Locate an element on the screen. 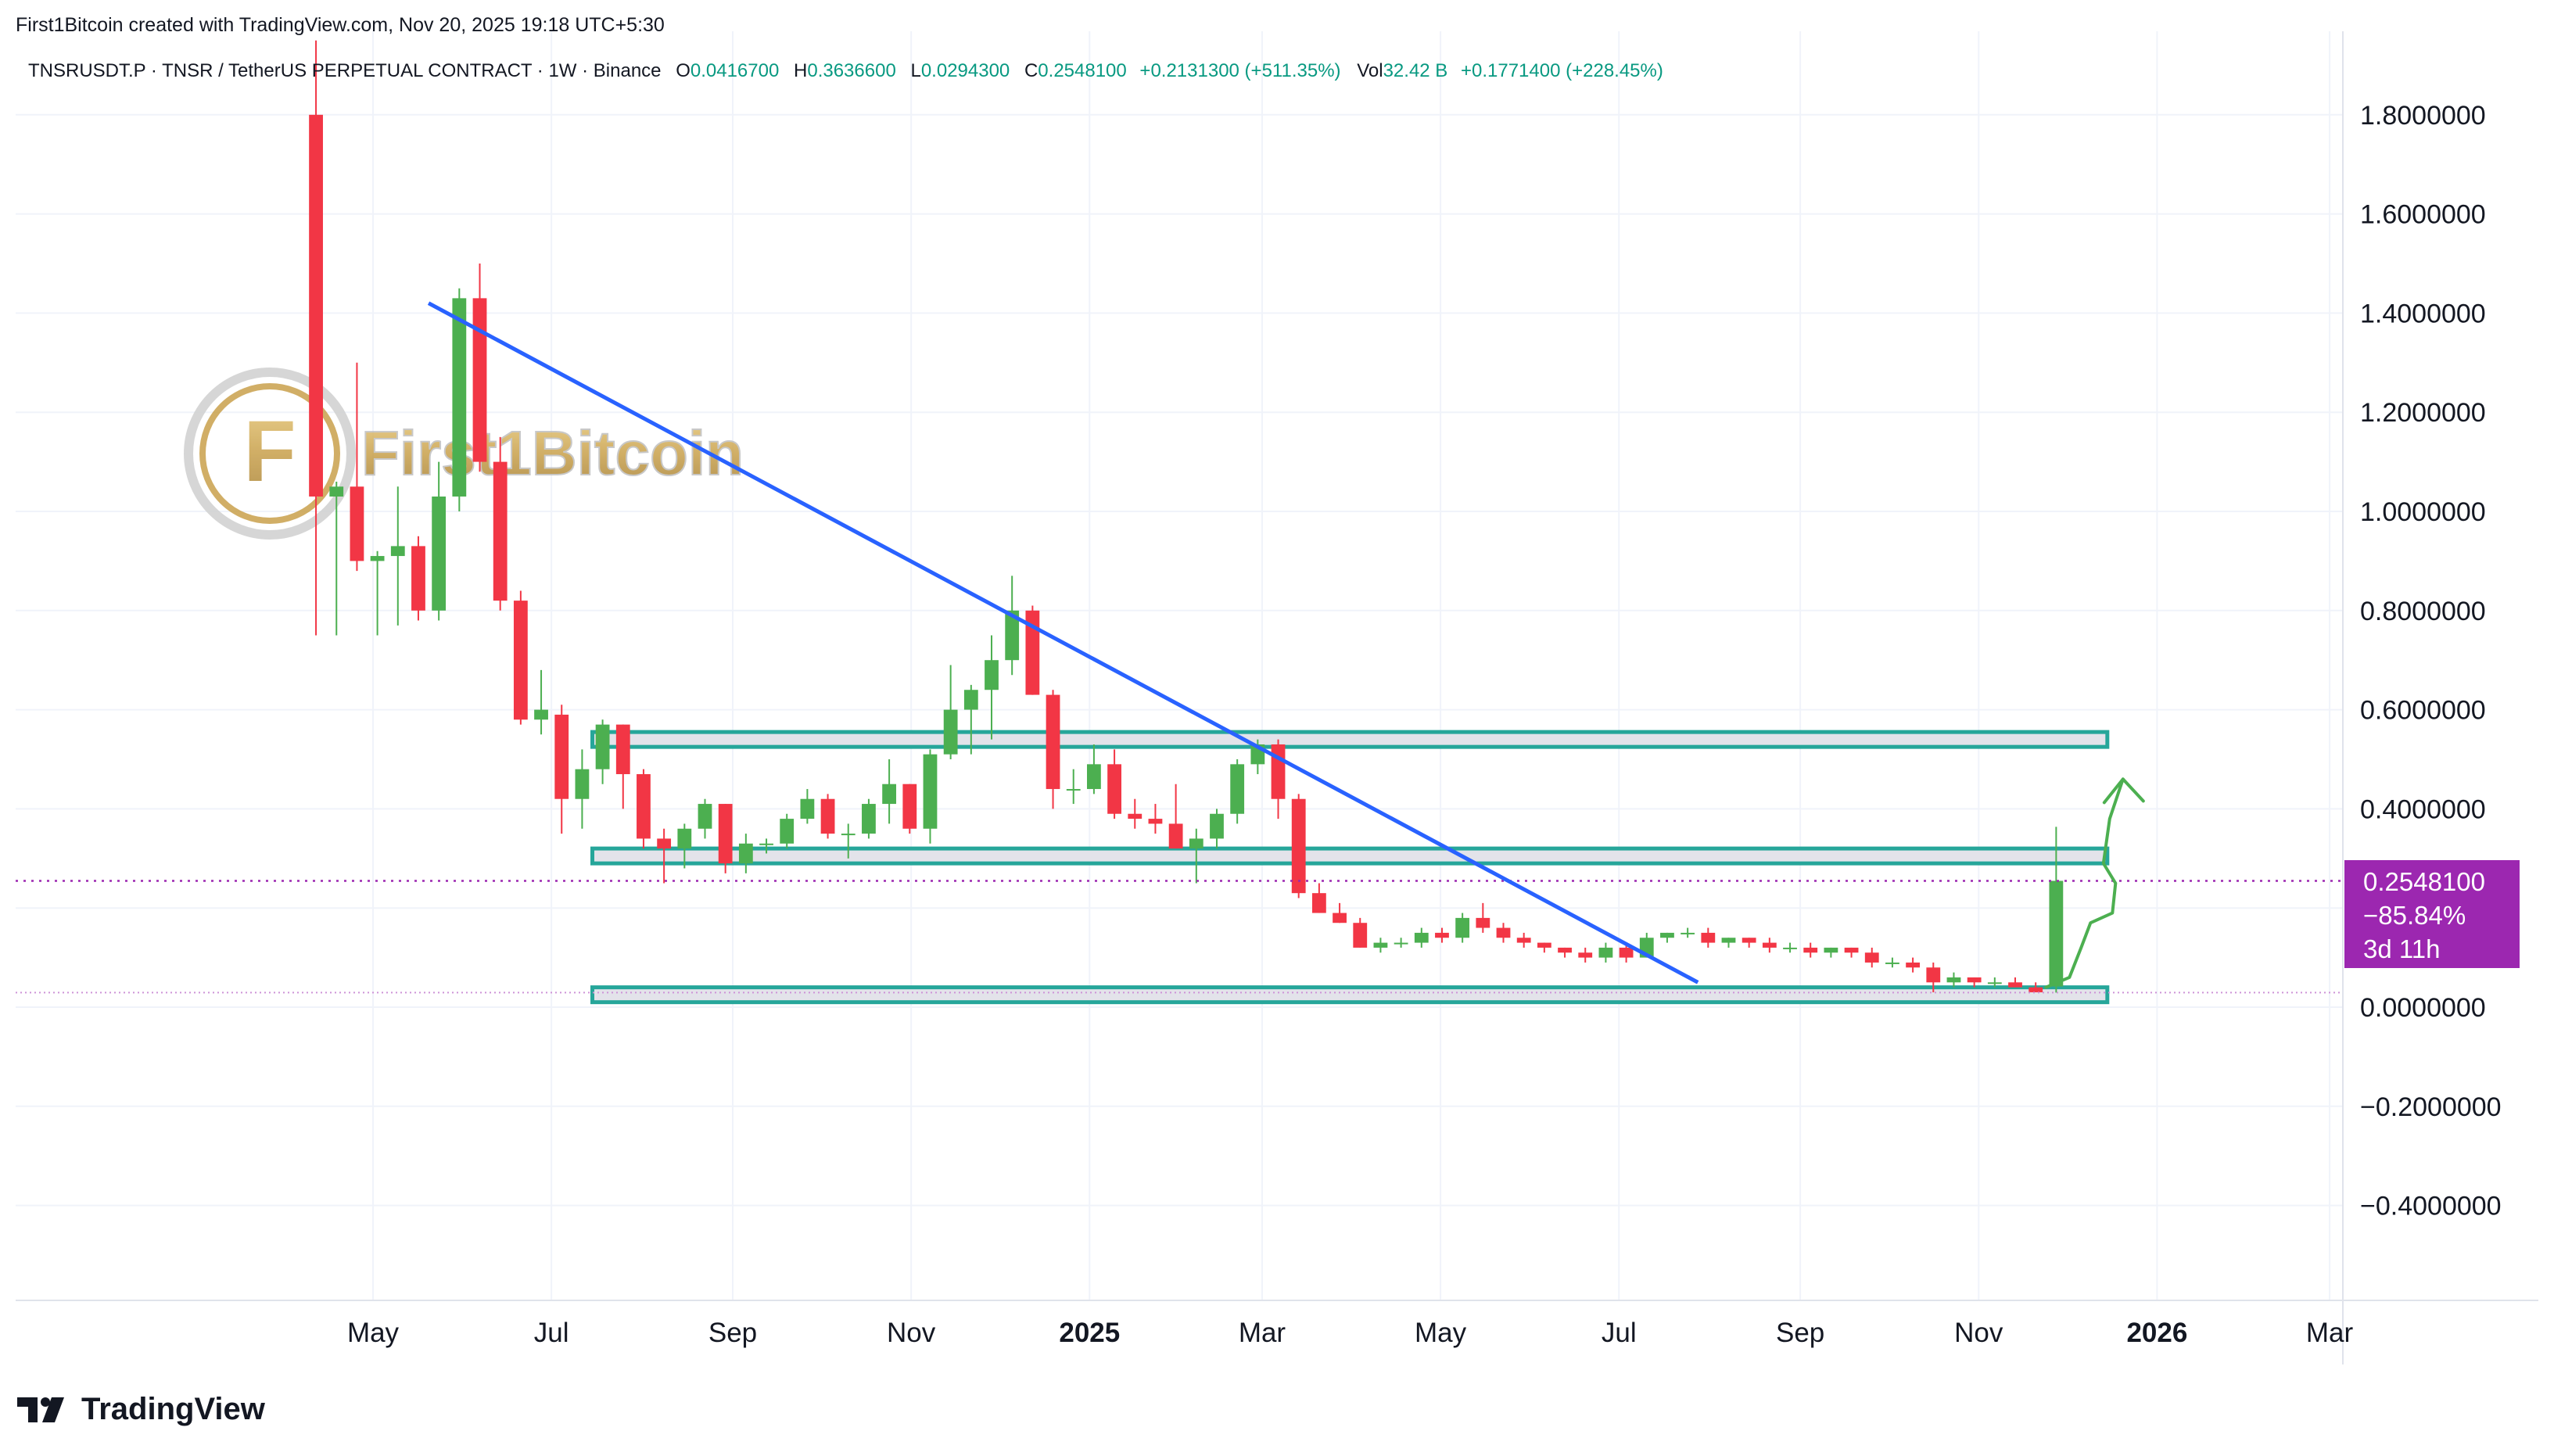 The image size is (2554, 1456). tradingview-logo: TradingView is located at coordinates (141, 1409).